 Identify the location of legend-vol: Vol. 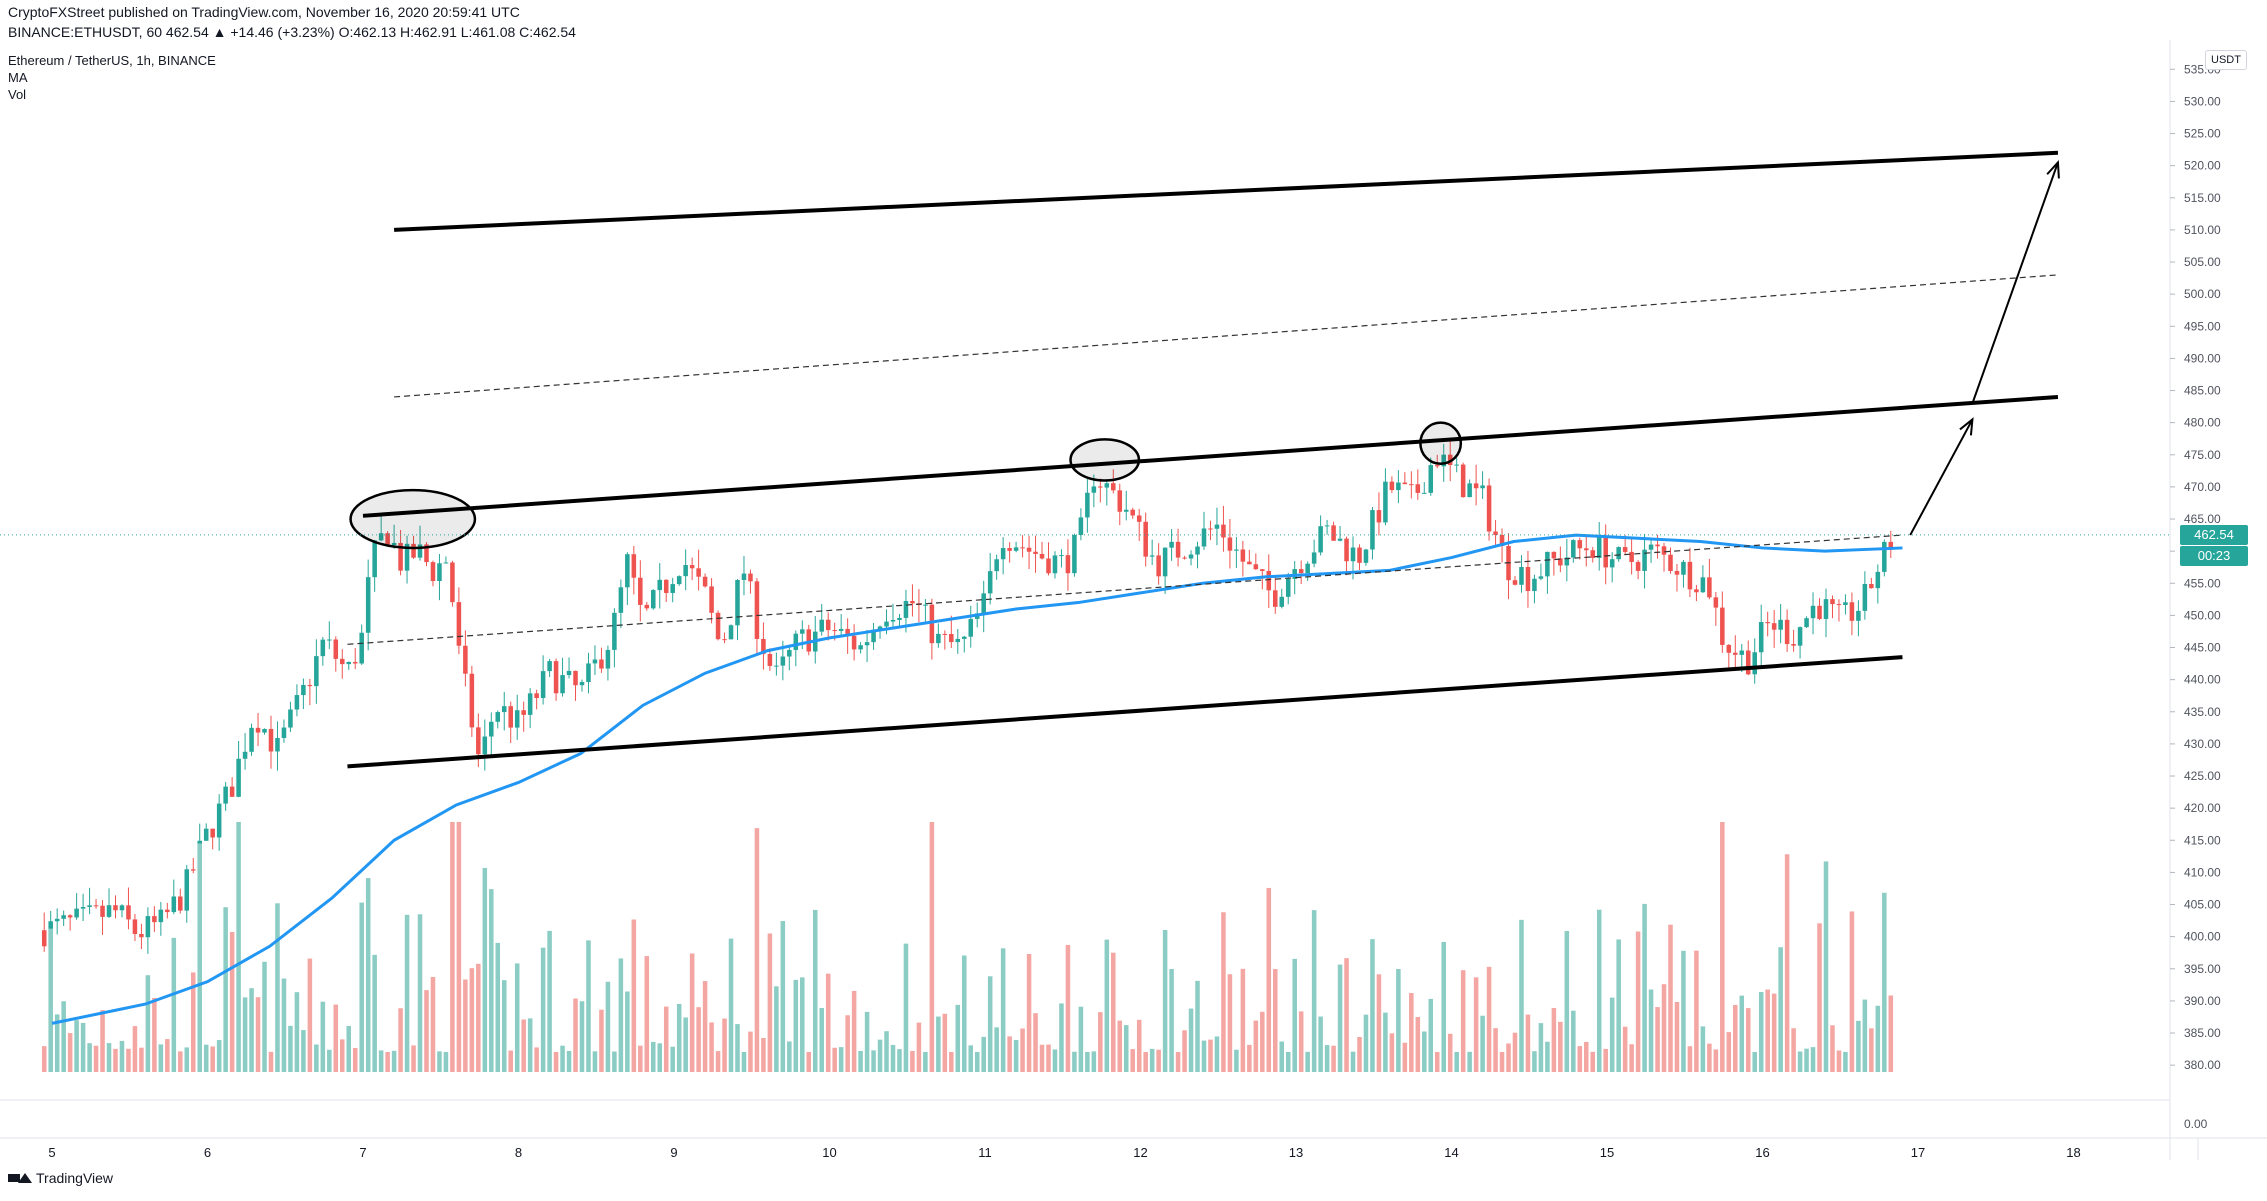
(17, 94).